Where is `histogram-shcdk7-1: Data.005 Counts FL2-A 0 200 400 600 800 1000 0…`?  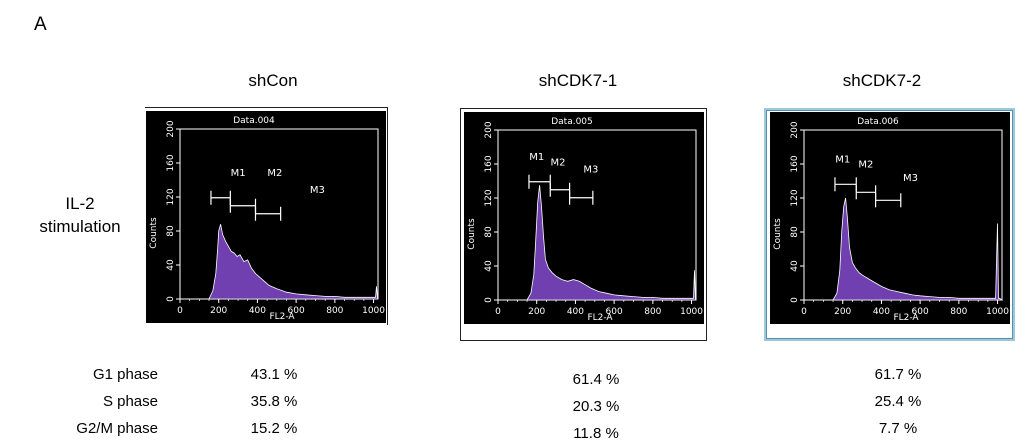
histogram-shcdk7-1: Data.005 Counts FL2-A 0 200 400 600 800 1000 0… is located at coordinates (584, 218).